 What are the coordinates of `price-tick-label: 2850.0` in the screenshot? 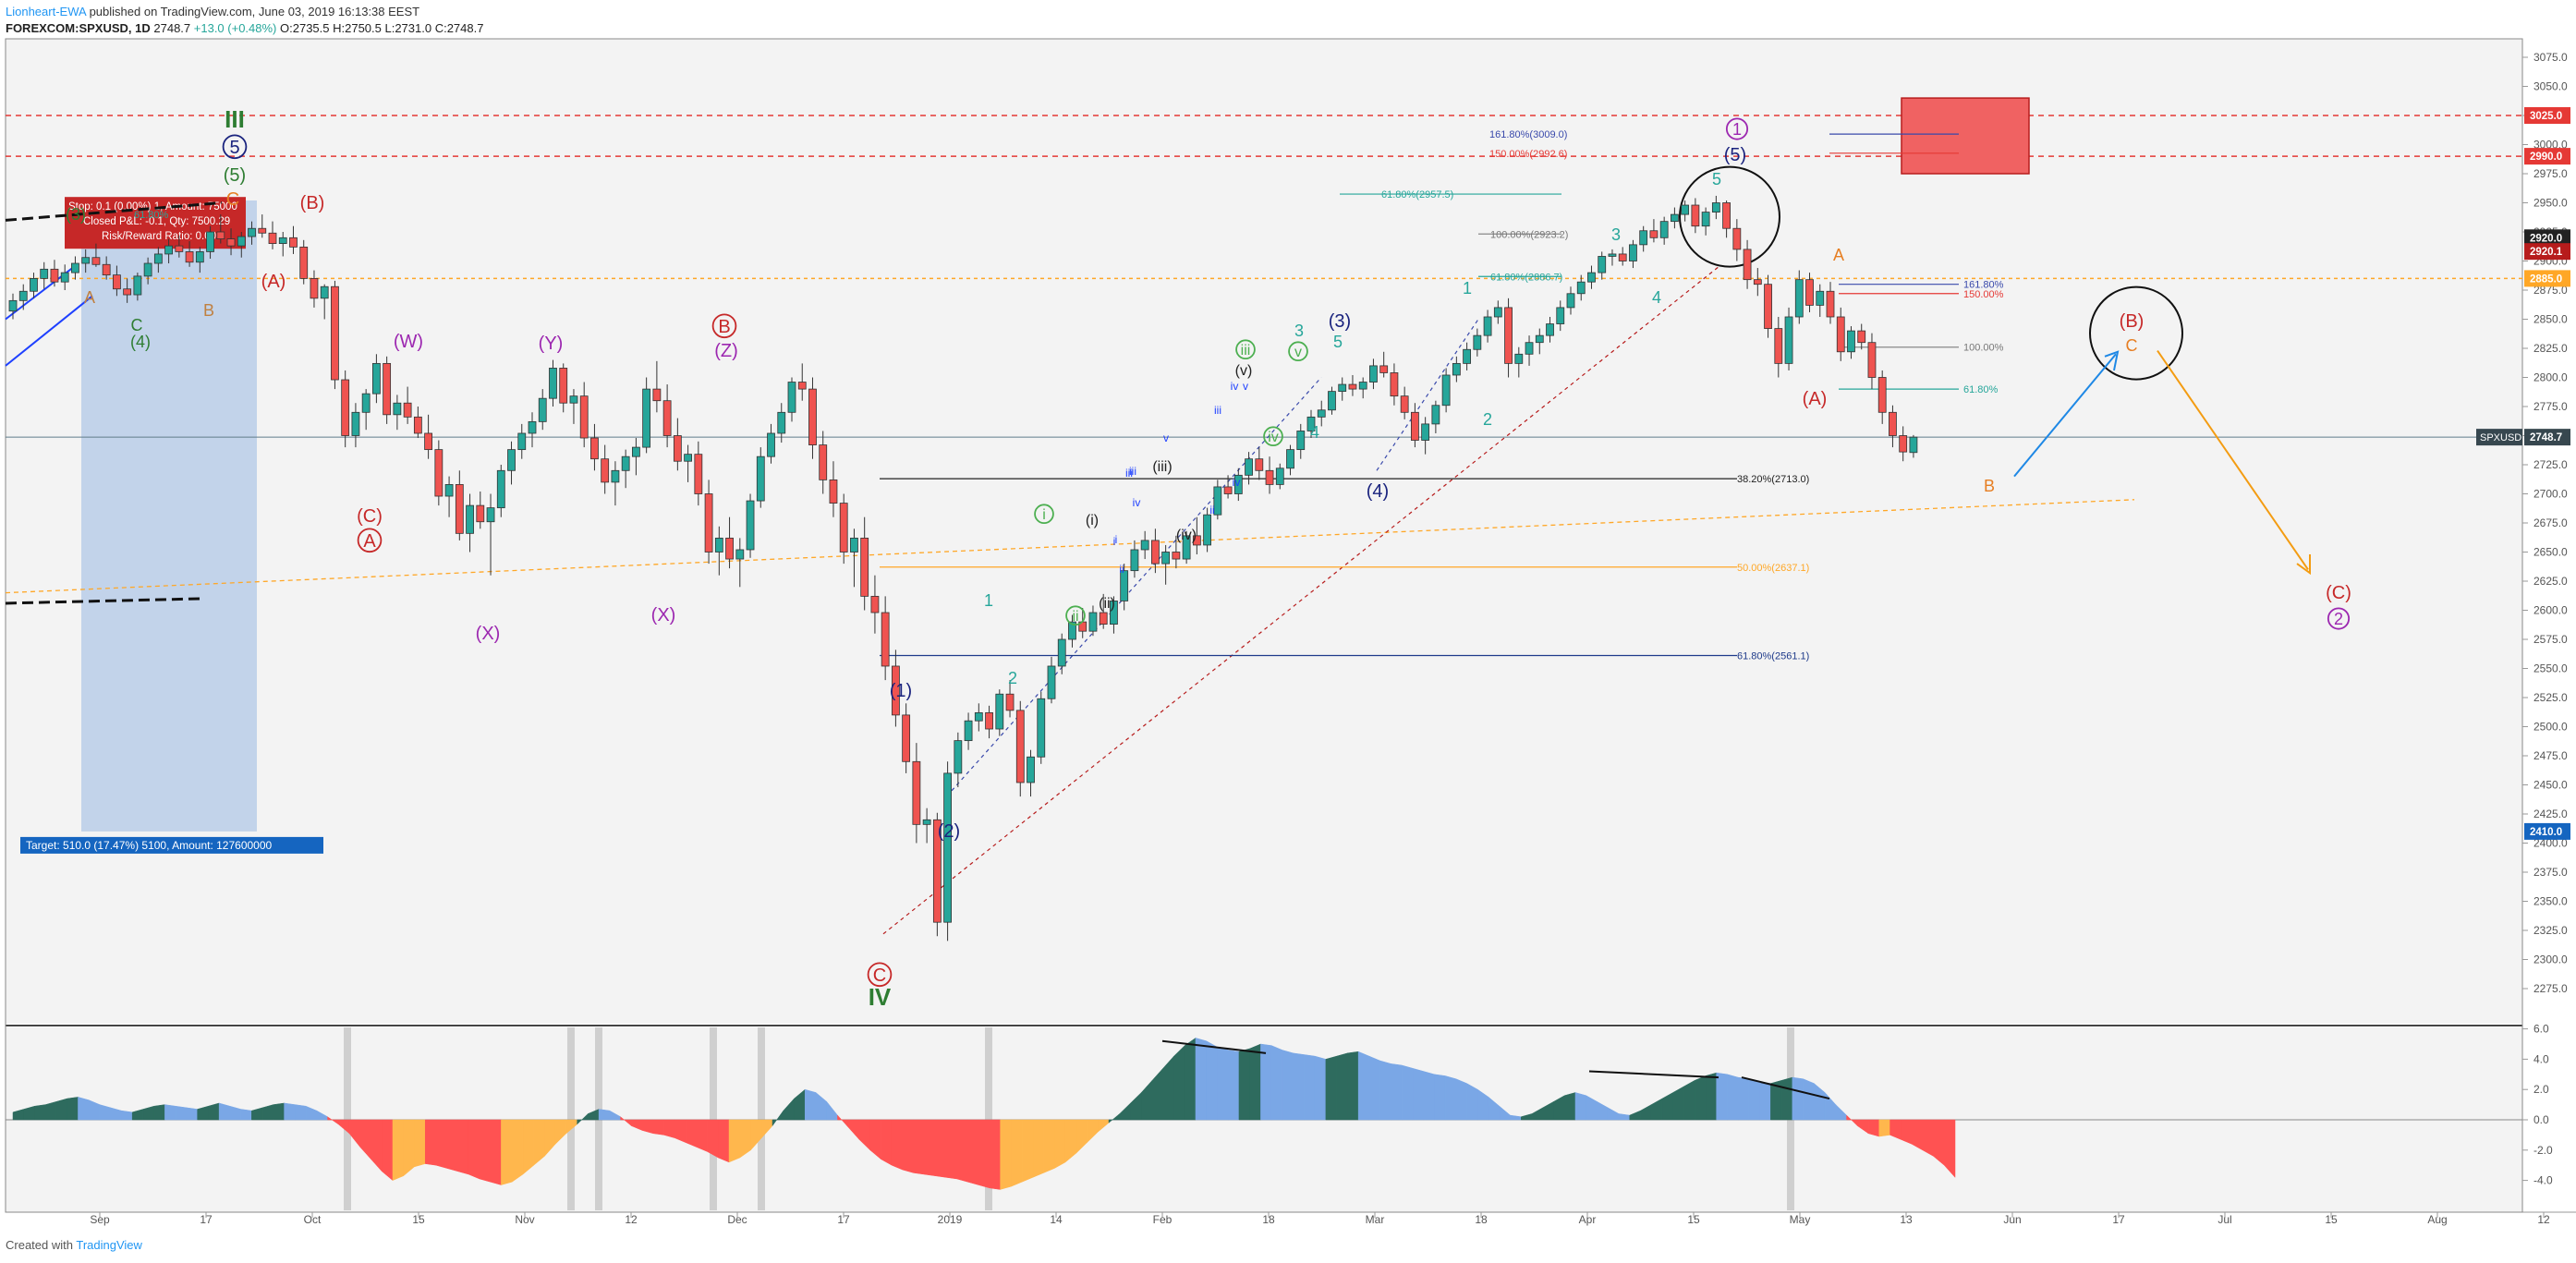 It's located at (2550, 319).